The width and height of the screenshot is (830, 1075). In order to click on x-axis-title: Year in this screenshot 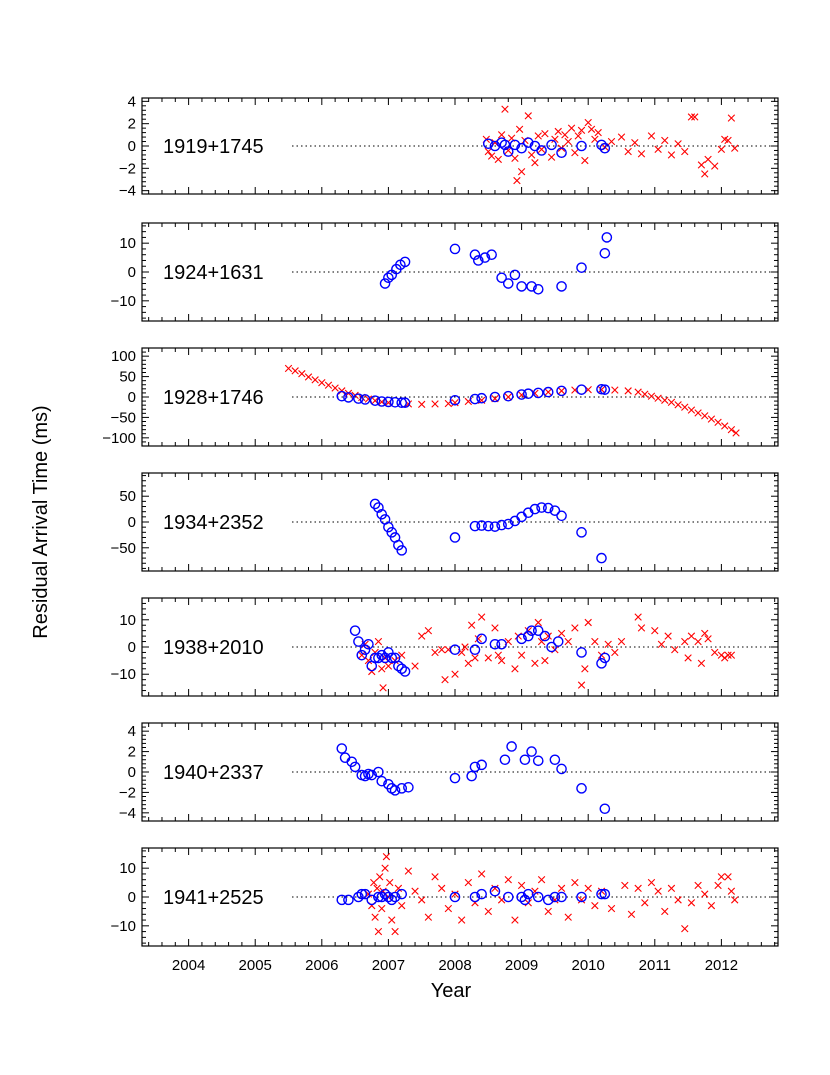, I will do `click(451, 991)`.